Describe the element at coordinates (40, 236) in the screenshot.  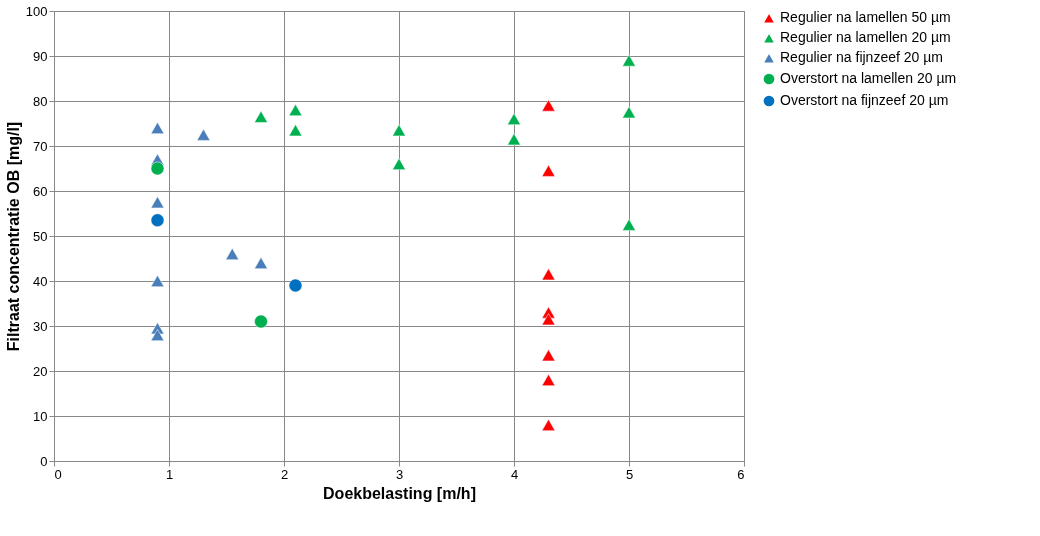
I see `y-tick-label: 50` at that location.